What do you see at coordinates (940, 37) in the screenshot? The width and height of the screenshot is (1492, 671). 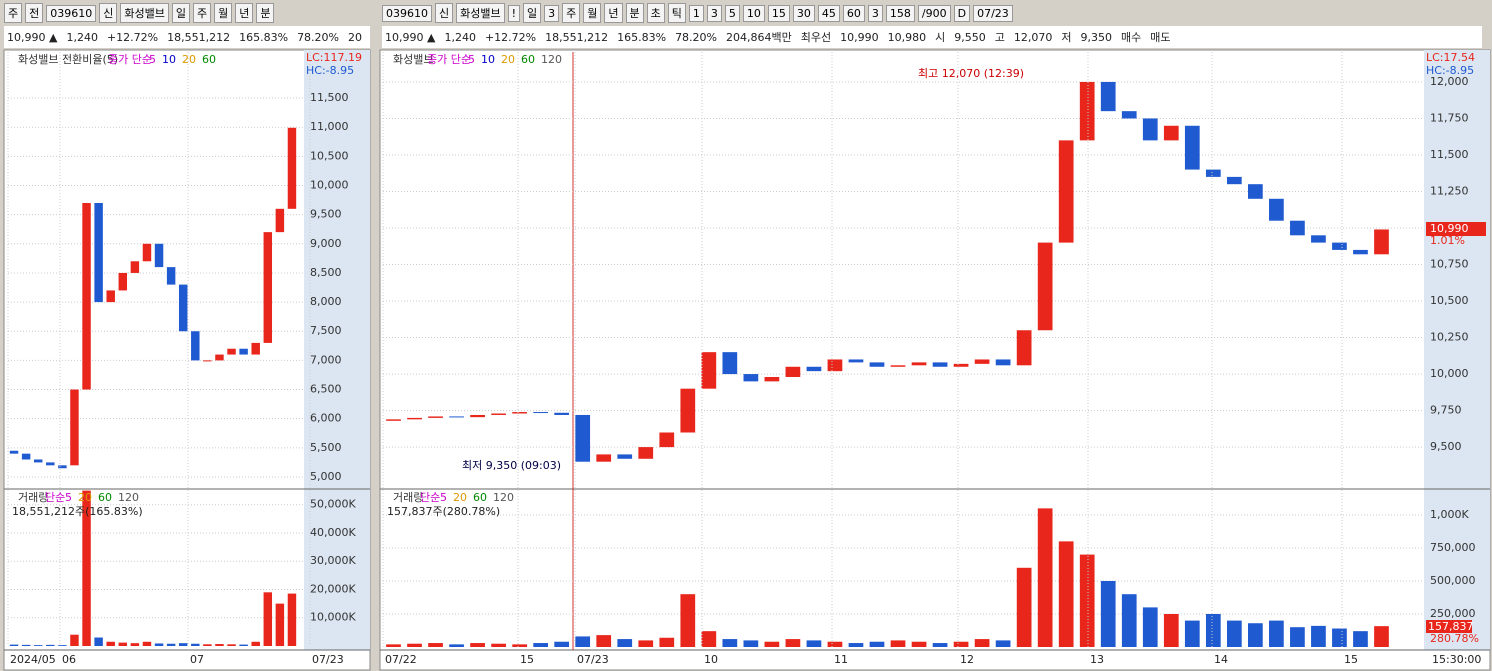 I see `toolbar-item: 시` at bounding box center [940, 37].